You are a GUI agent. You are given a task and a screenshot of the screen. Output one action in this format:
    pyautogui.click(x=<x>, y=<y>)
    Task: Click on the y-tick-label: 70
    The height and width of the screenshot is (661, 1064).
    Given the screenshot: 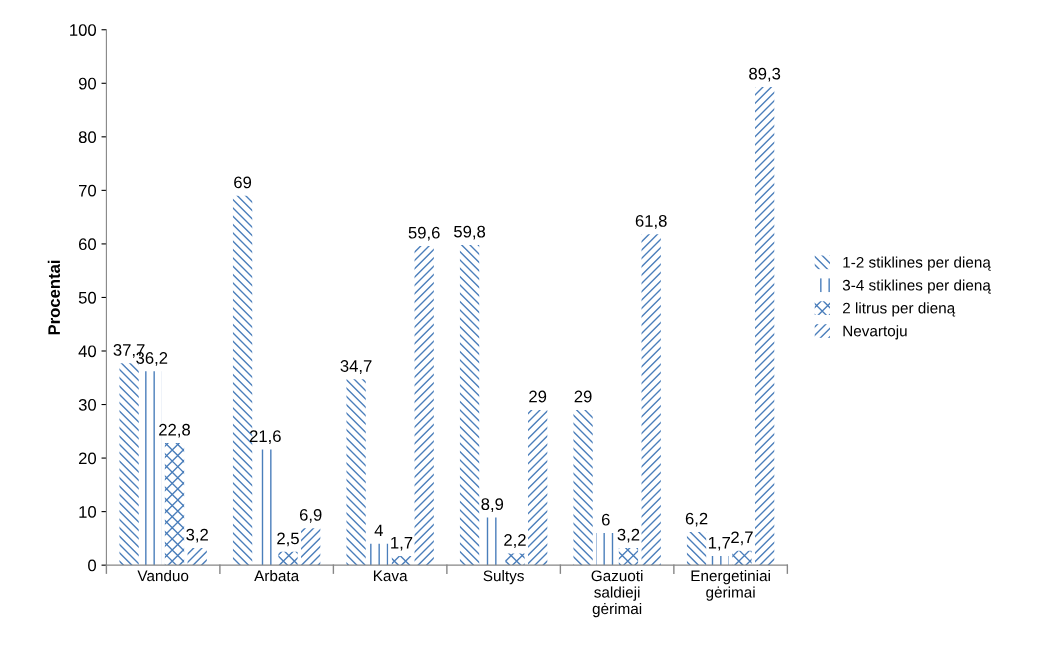 What is the action you would take?
    pyautogui.click(x=88, y=190)
    